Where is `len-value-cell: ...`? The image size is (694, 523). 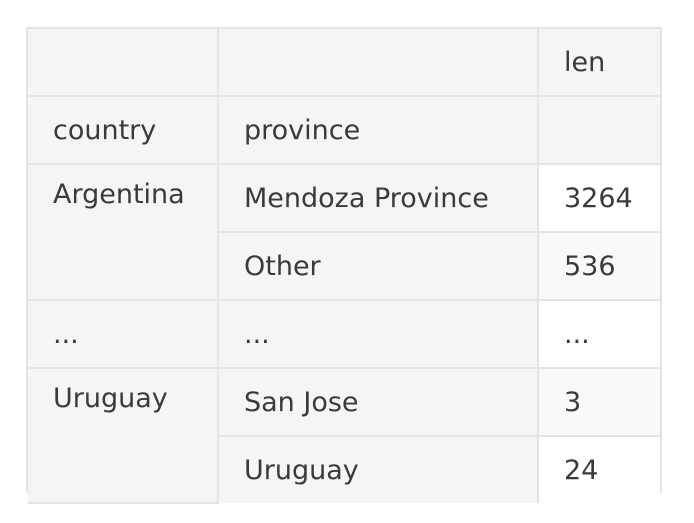
len-value-cell: ... is located at coordinates (598, 334).